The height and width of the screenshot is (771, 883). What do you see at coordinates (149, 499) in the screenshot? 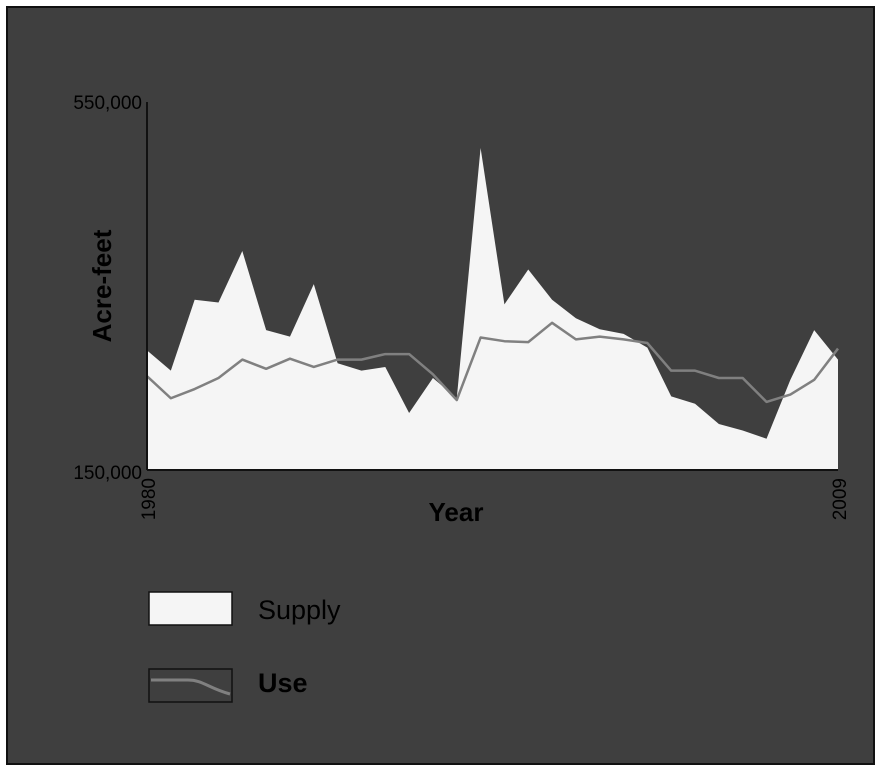
I see `x-tick-label-start: 1980` at bounding box center [149, 499].